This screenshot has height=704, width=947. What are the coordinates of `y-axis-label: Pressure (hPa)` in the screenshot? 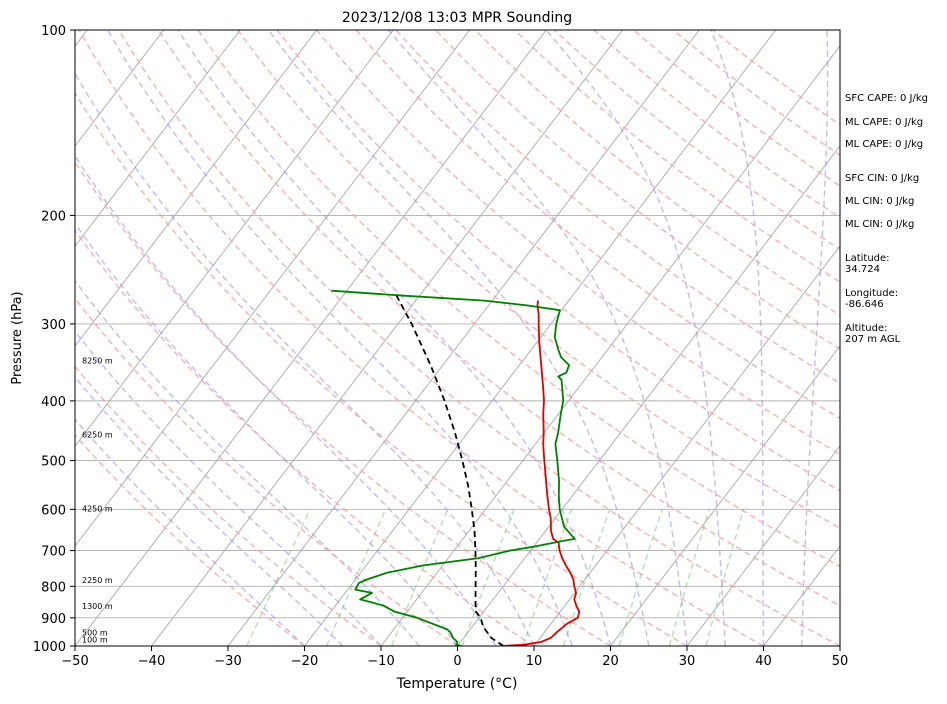 It's located at (17, 337).